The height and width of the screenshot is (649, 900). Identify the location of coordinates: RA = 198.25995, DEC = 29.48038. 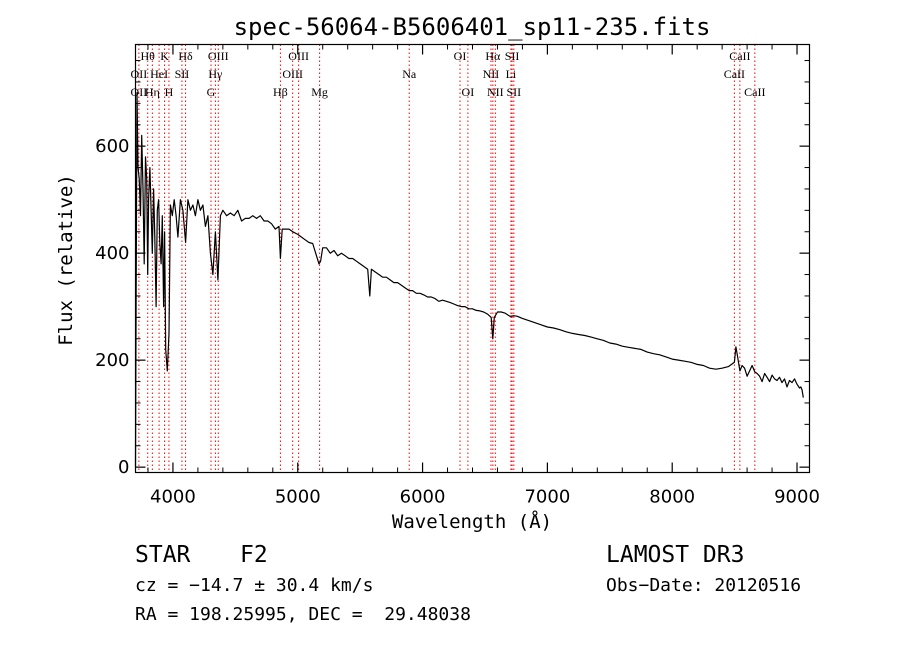
(303, 614).